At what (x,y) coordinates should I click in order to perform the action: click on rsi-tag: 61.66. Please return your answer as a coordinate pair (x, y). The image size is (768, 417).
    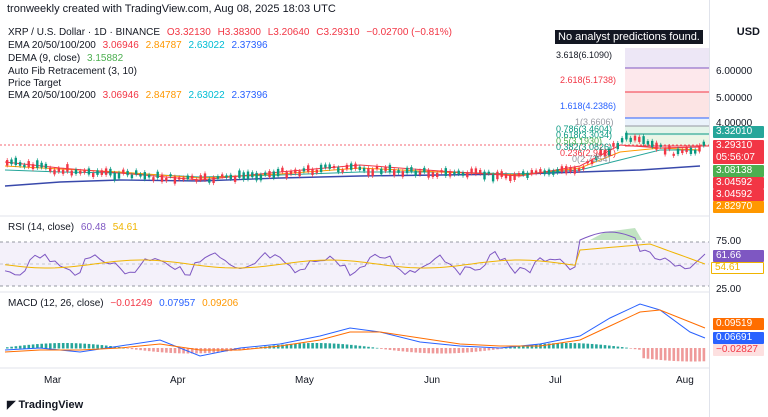
    Looking at the image, I should click on (738, 256).